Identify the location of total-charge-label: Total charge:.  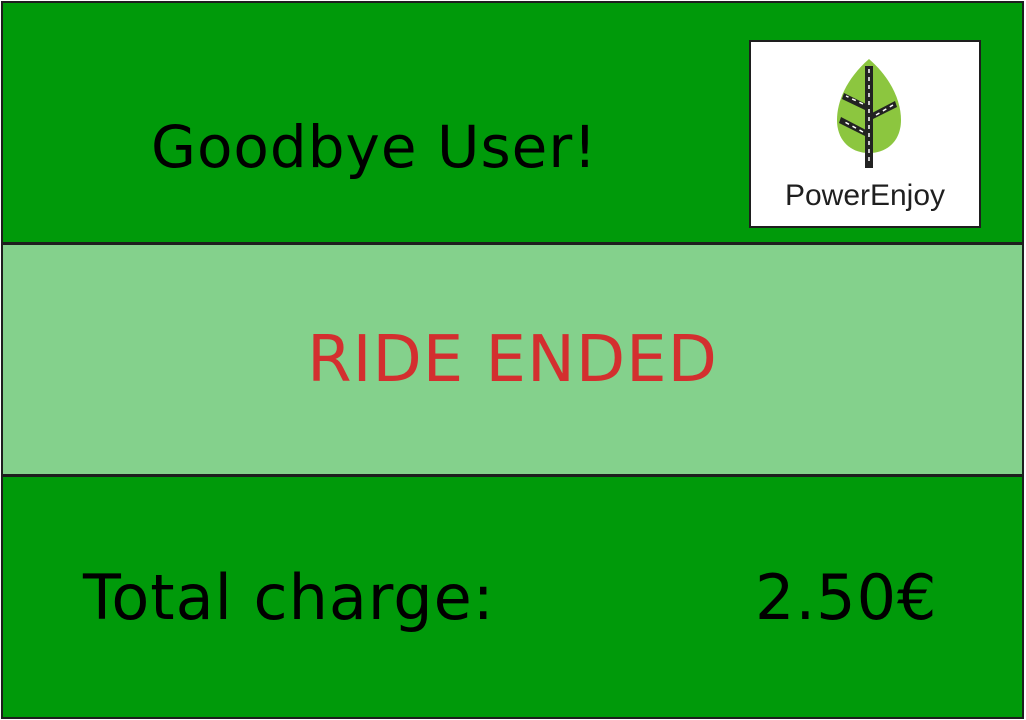
(289, 597).